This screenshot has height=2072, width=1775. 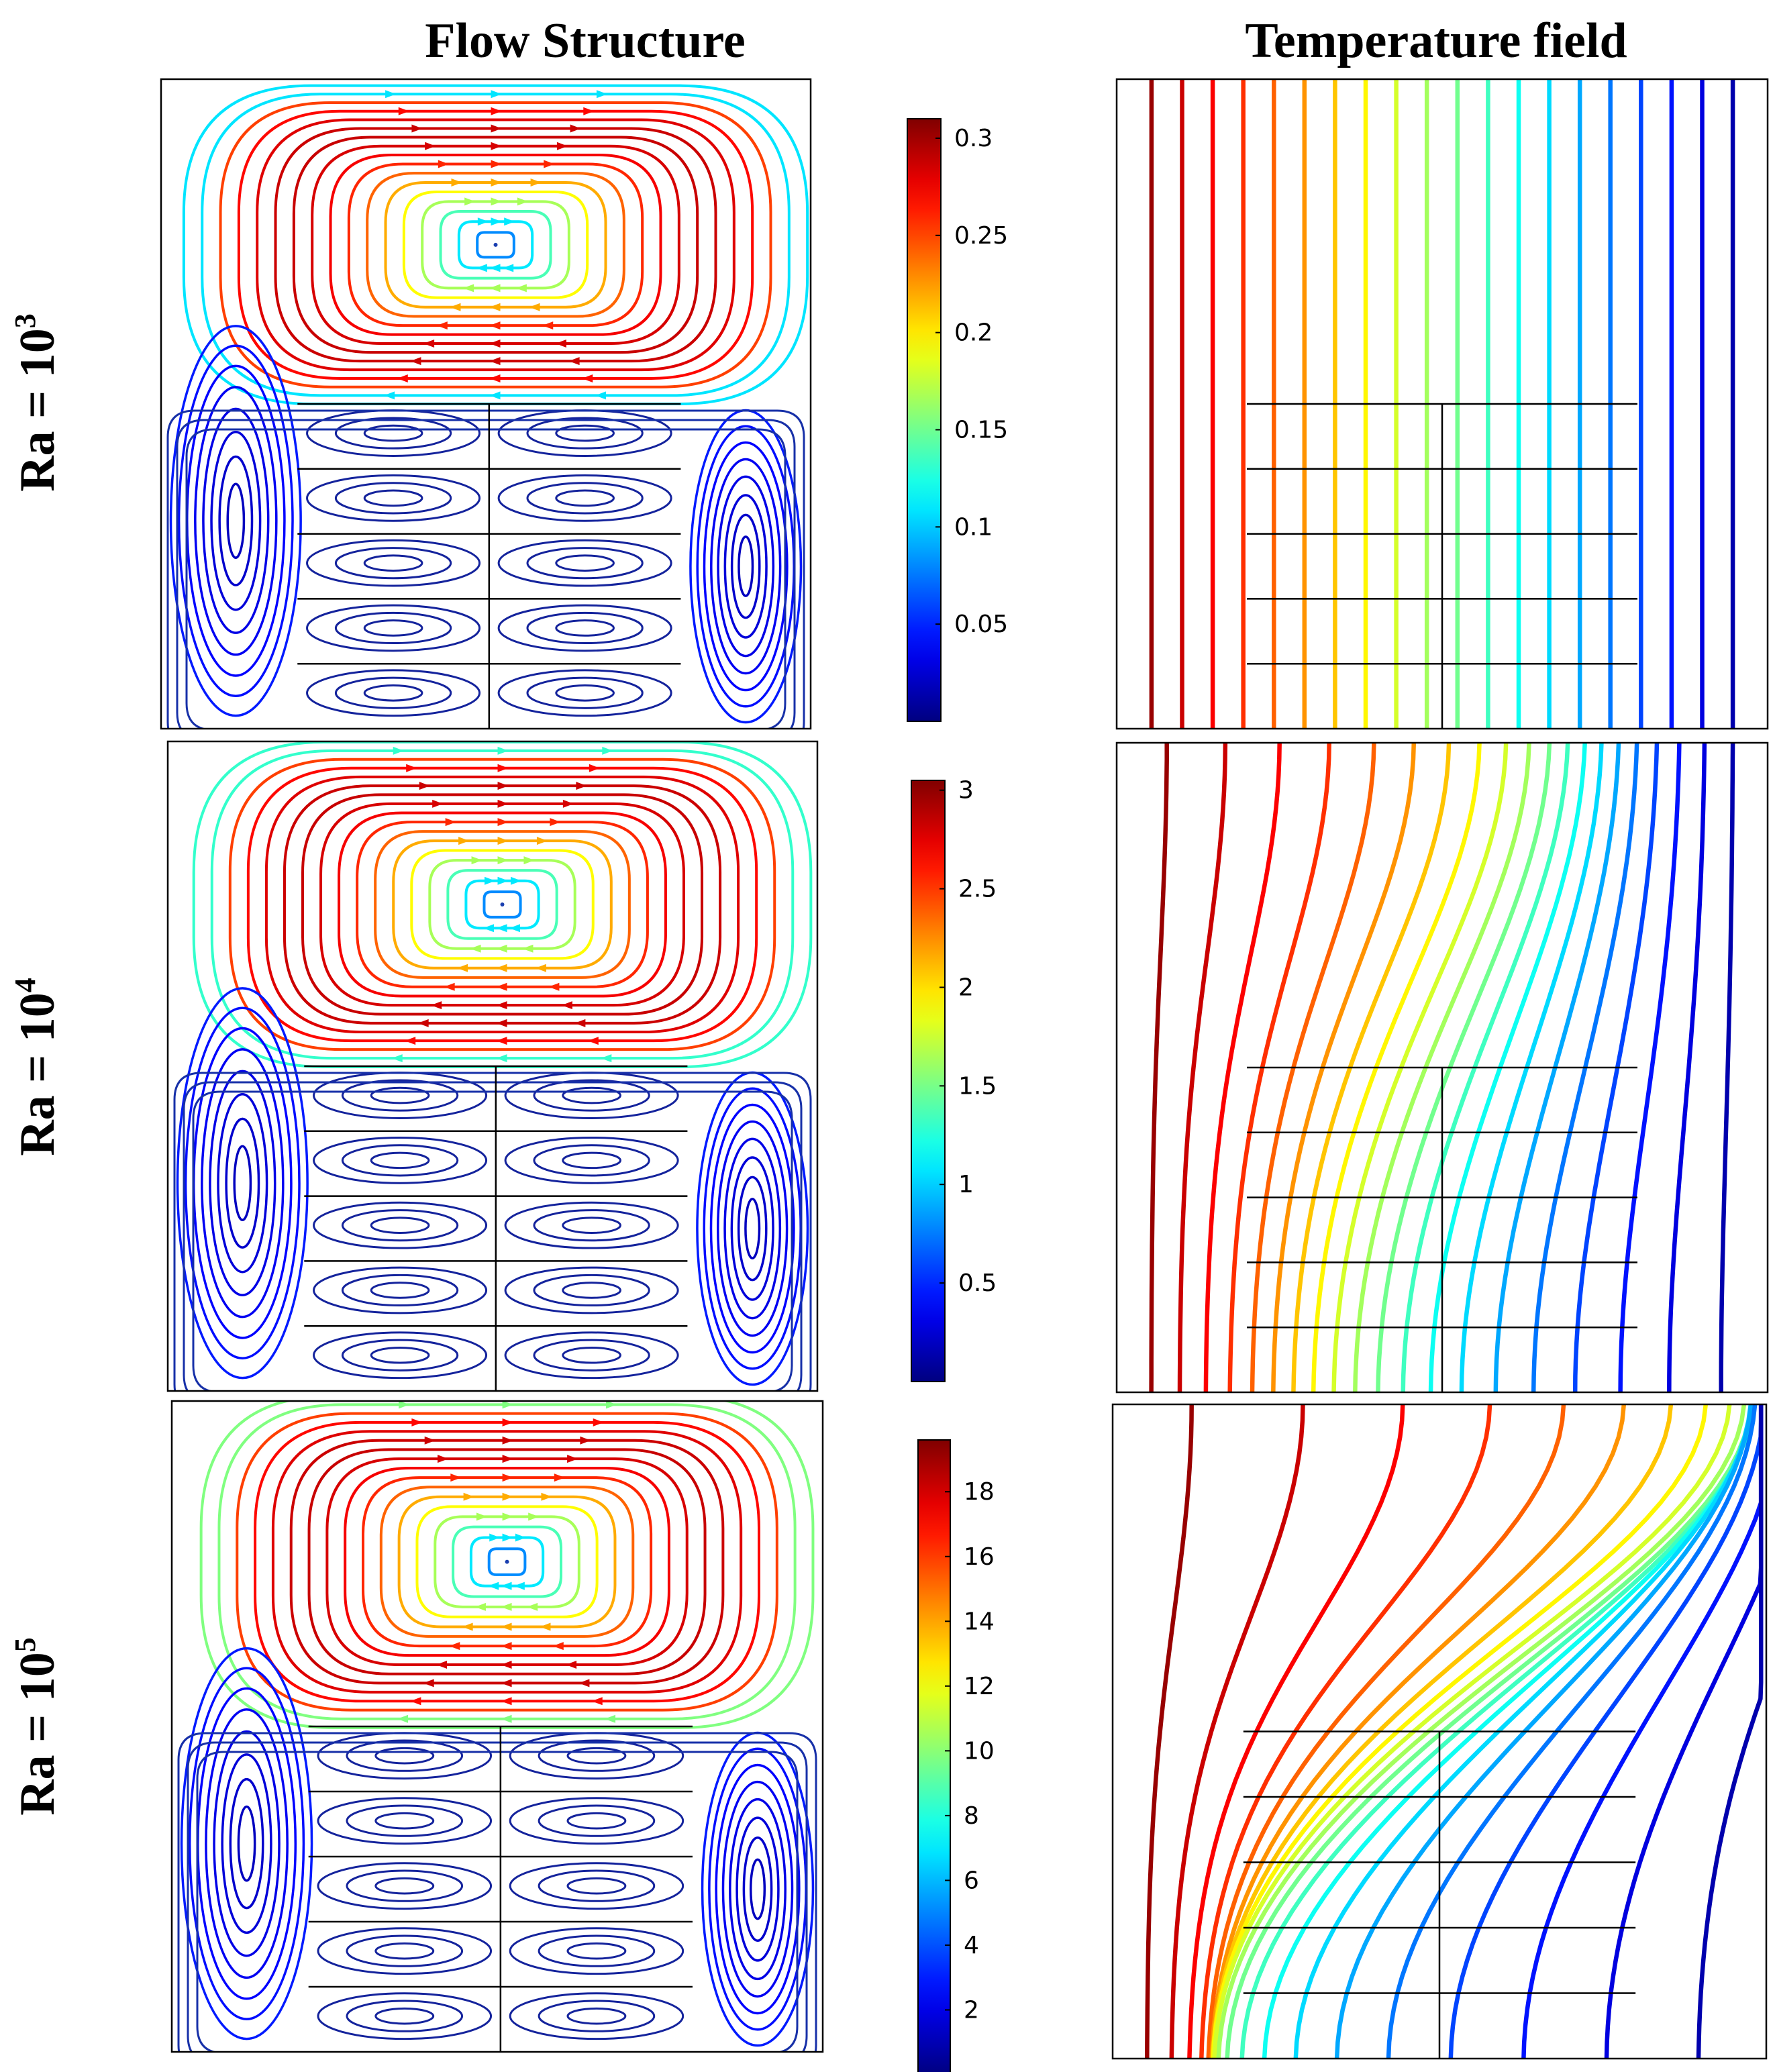 I want to click on colorbar-tick-label: 3, so click(x=966, y=791).